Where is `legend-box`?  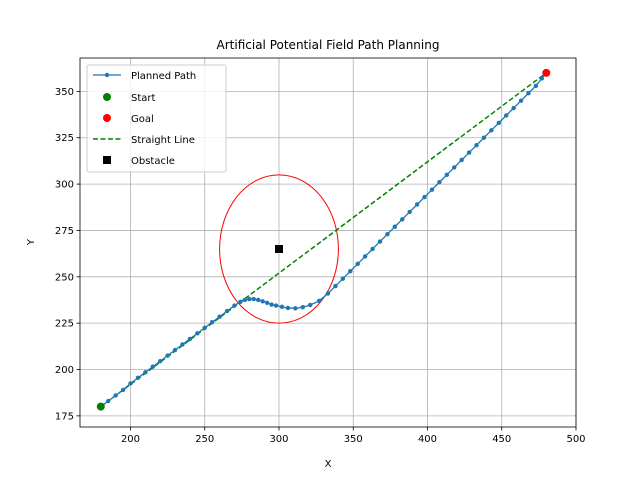
legend-box is located at coordinates (156, 118).